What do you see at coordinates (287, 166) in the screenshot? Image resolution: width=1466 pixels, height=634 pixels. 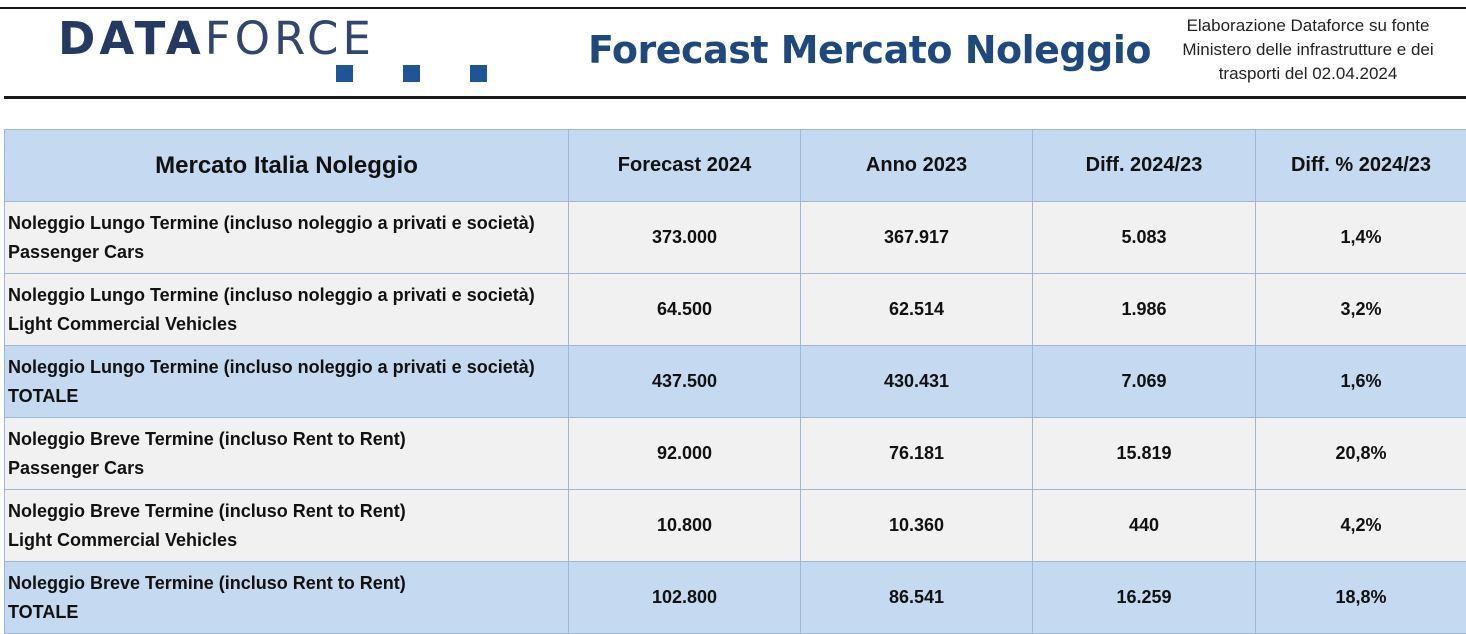 I see `column-header-market: Mercato Italia Noleggio` at bounding box center [287, 166].